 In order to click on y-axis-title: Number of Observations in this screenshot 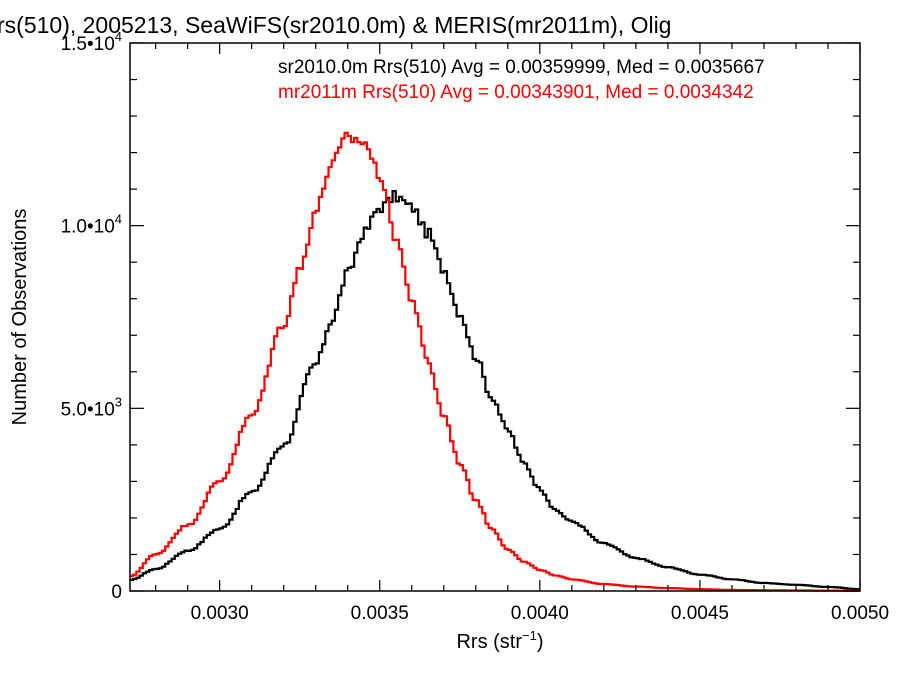, I will do `click(20, 317)`.